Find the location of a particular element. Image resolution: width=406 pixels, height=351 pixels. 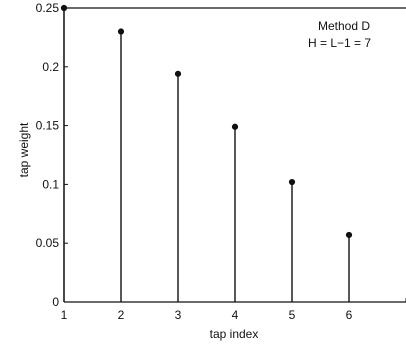

x-tick-label: 6 is located at coordinates (349, 315).